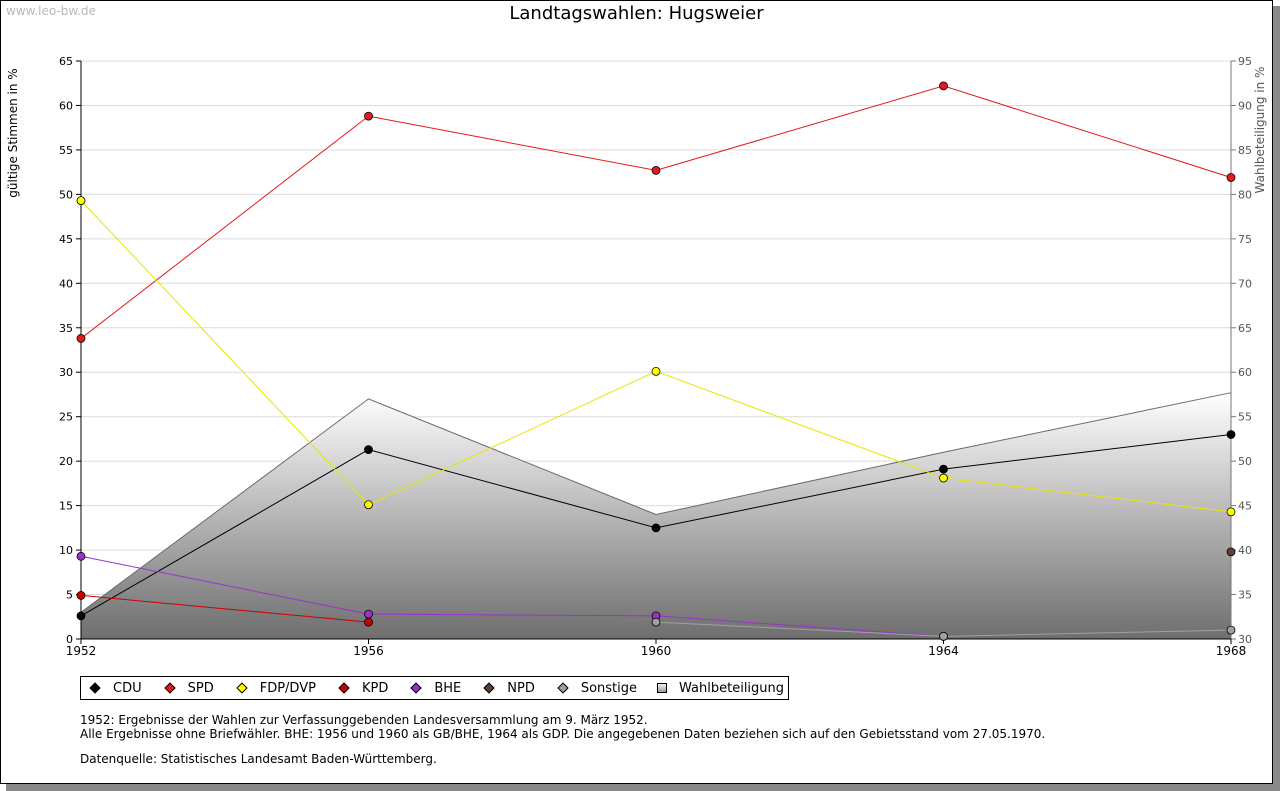 The width and height of the screenshot is (1280, 791). Describe the element at coordinates (636, 13) in the screenshot. I see `chart-title: Landtagswahlen: Hugsweier` at that location.